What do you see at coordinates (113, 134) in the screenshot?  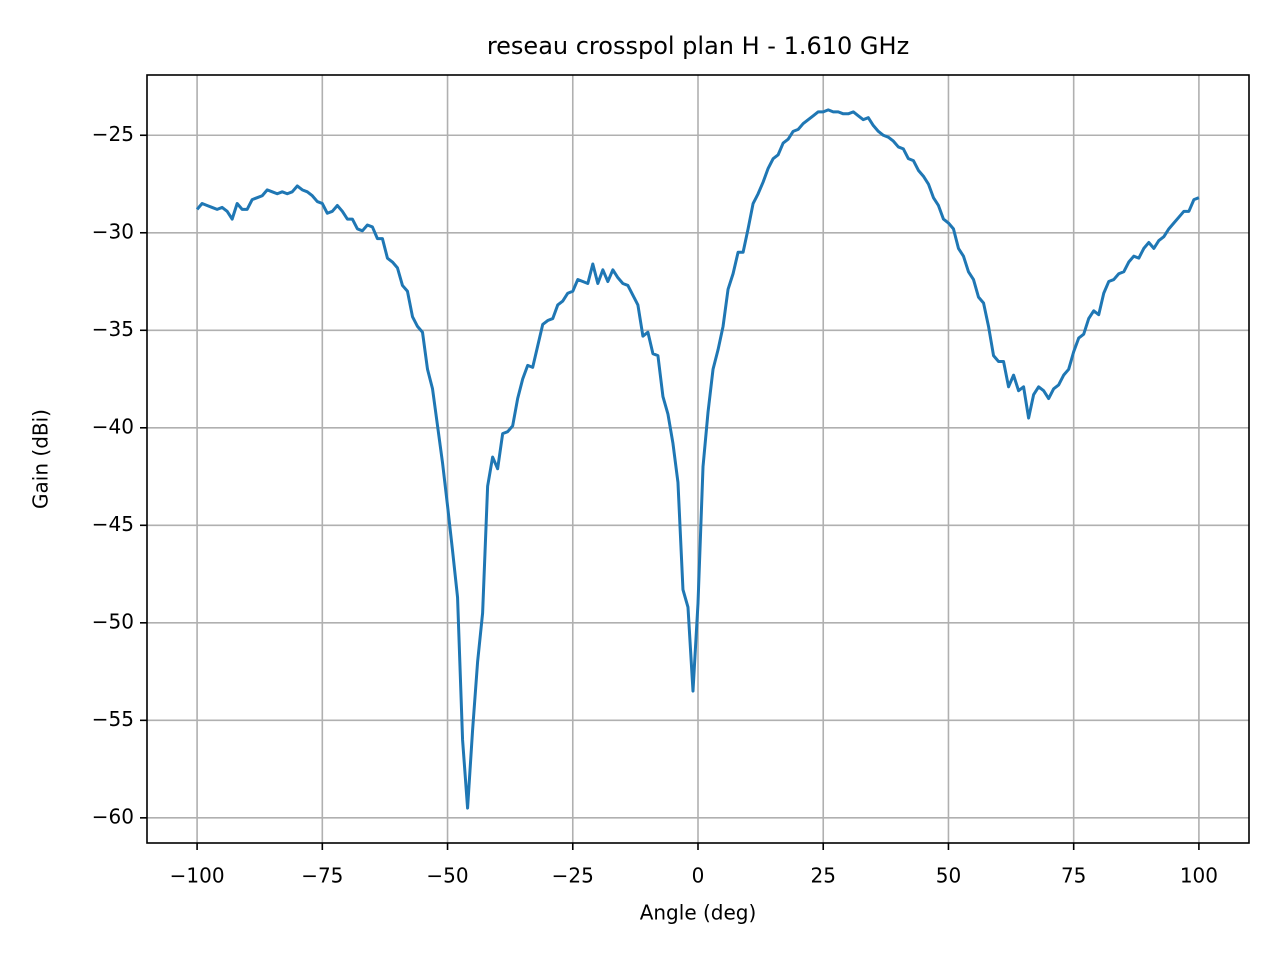 I see `y-tick-label: −25` at bounding box center [113, 134].